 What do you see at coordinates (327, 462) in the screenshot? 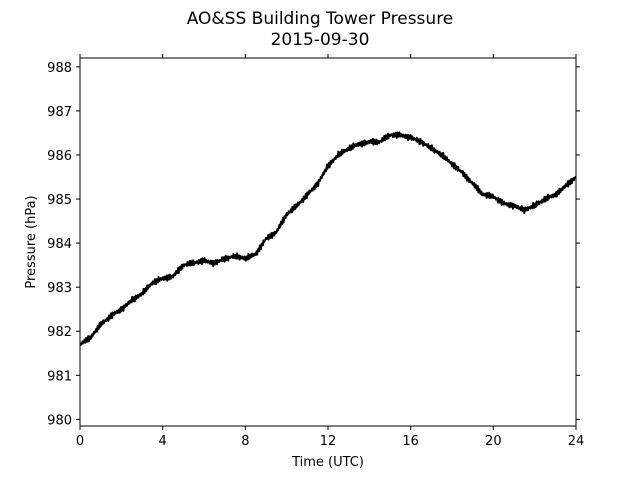
I see `x-axis-label: Time (UTC)` at bounding box center [327, 462].